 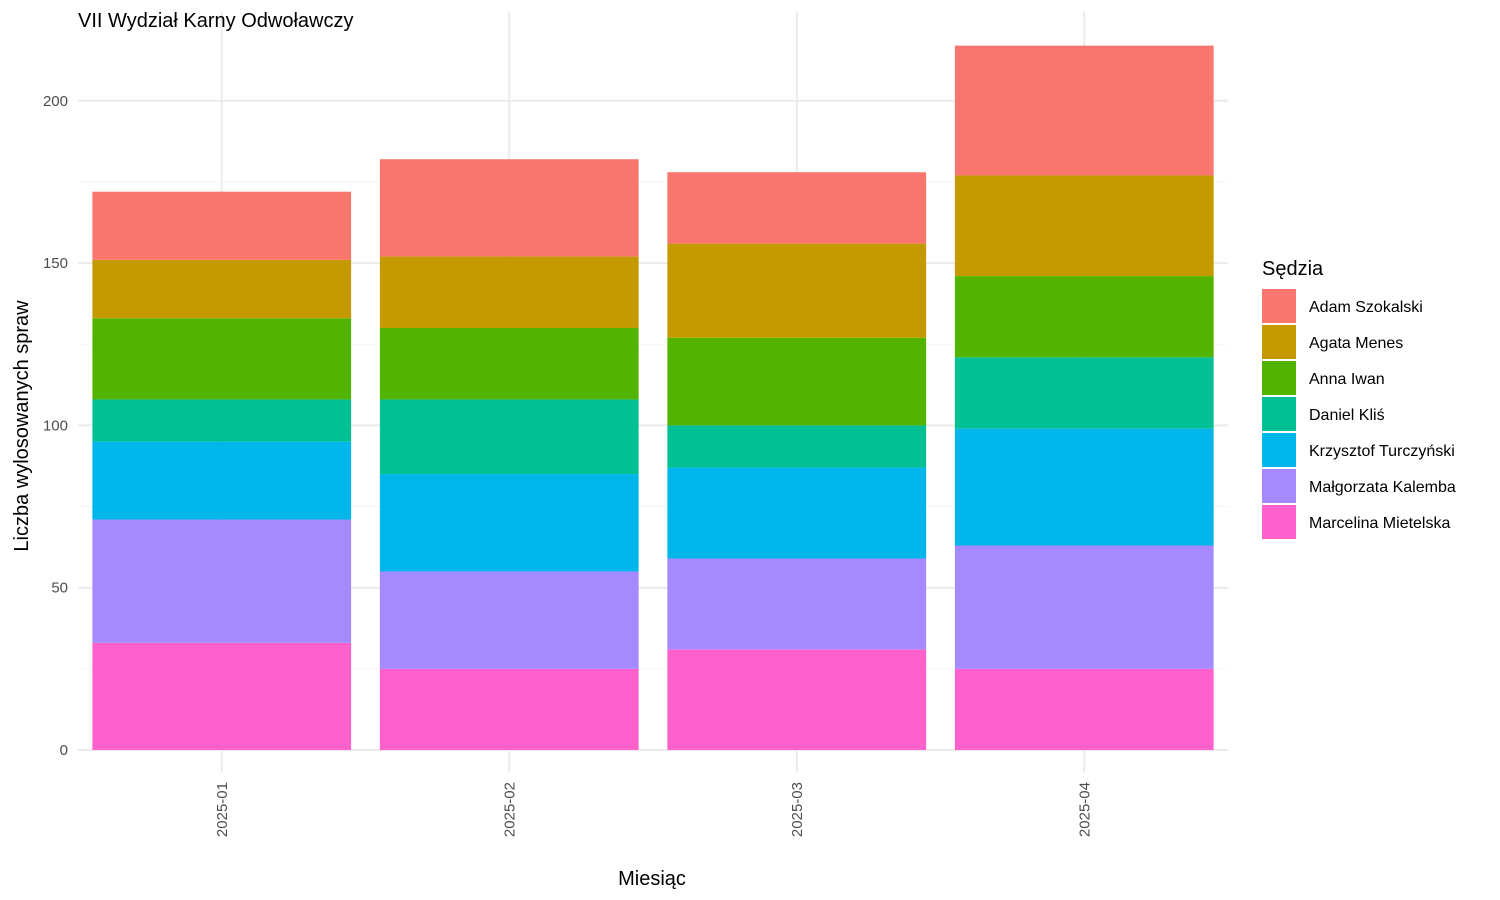 I want to click on y-axis-title: Liczba wylosowanych spraw, so click(x=22, y=426).